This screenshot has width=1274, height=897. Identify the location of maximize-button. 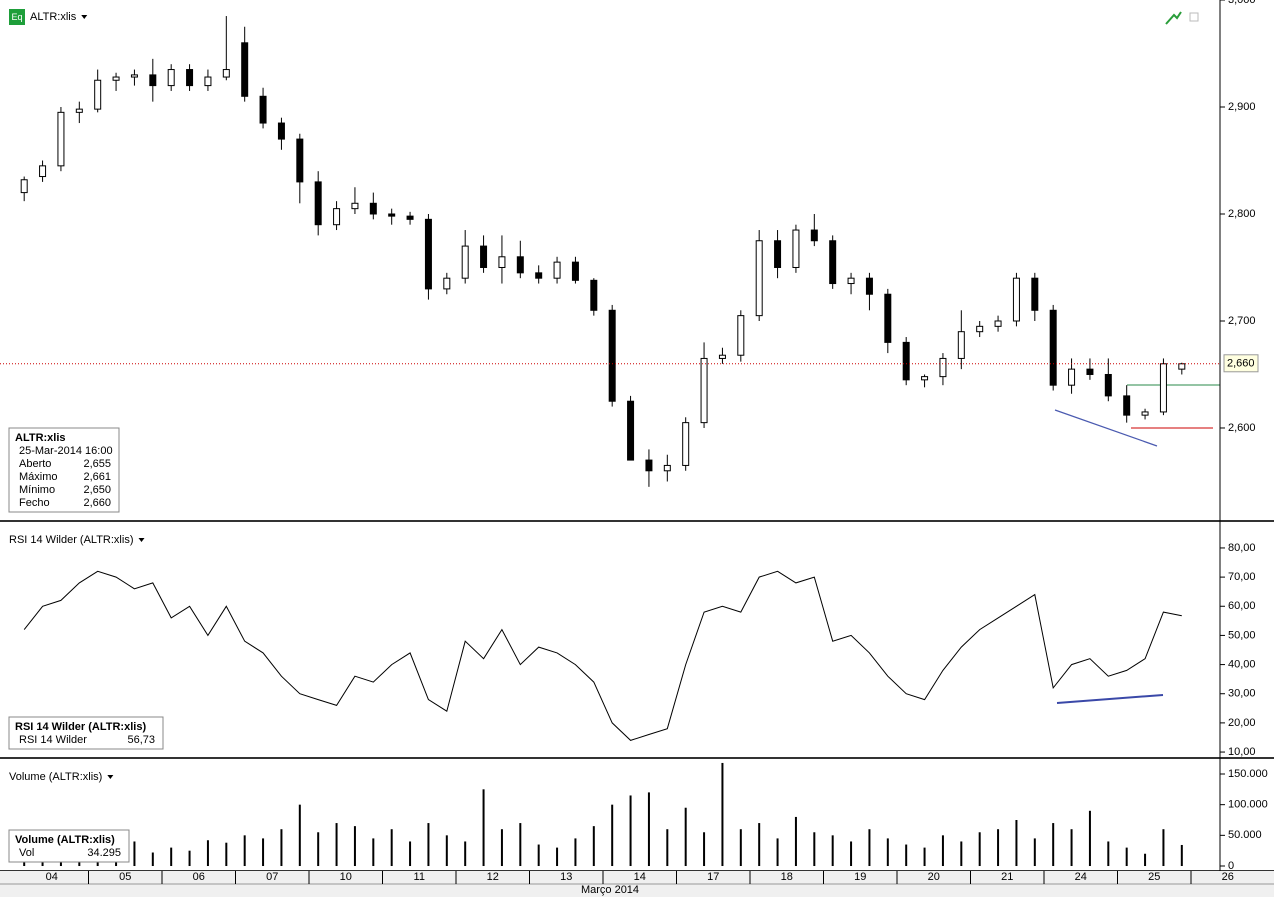
(1194, 17).